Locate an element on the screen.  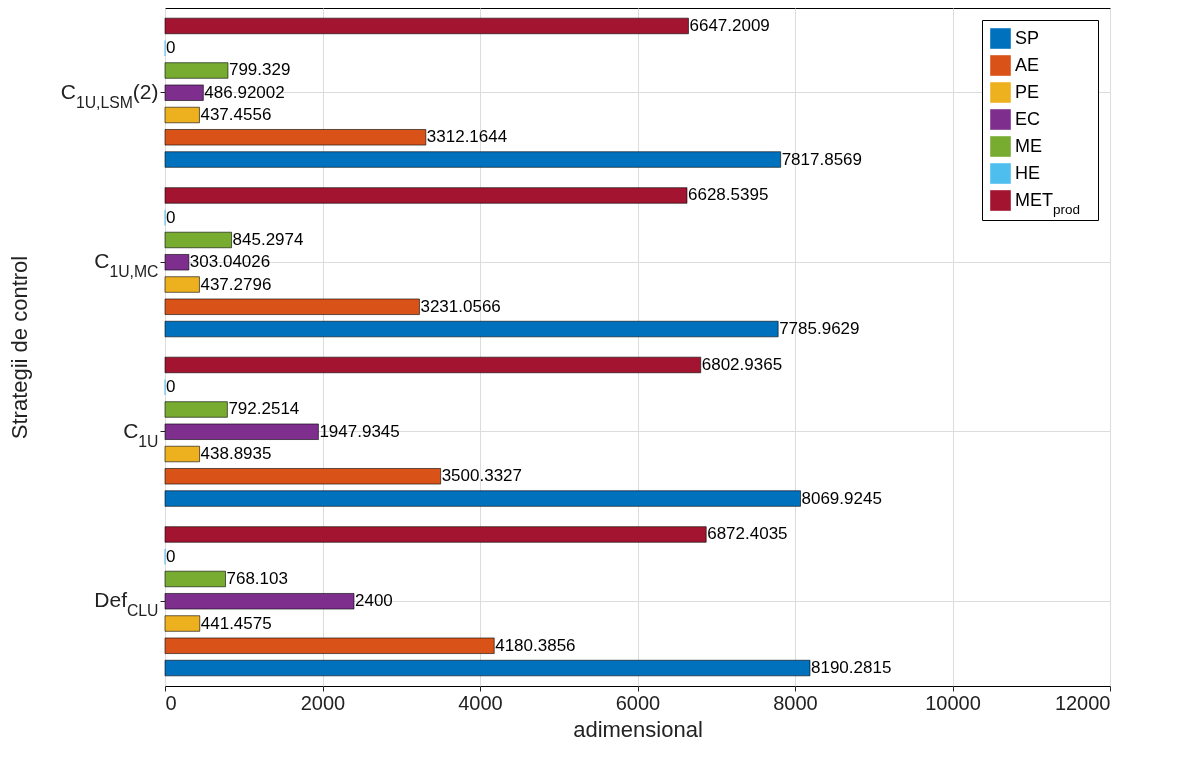
data-label: 6647.2009 is located at coordinates (729, 25).